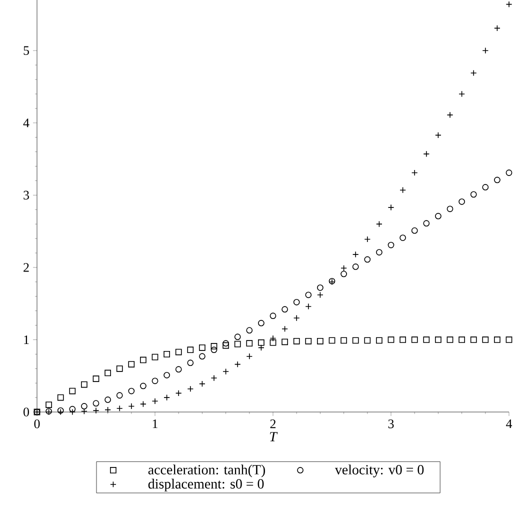  What do you see at coordinates (155, 424) in the screenshot?
I see `x-tick-label: 1` at bounding box center [155, 424].